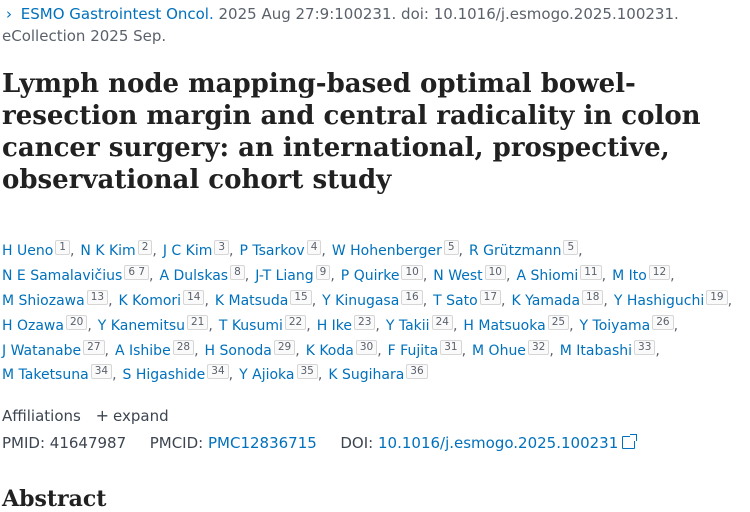 This screenshot has height=512, width=750. Describe the element at coordinates (314, 247) in the screenshot. I see `affiliation-number: 4` at that location.